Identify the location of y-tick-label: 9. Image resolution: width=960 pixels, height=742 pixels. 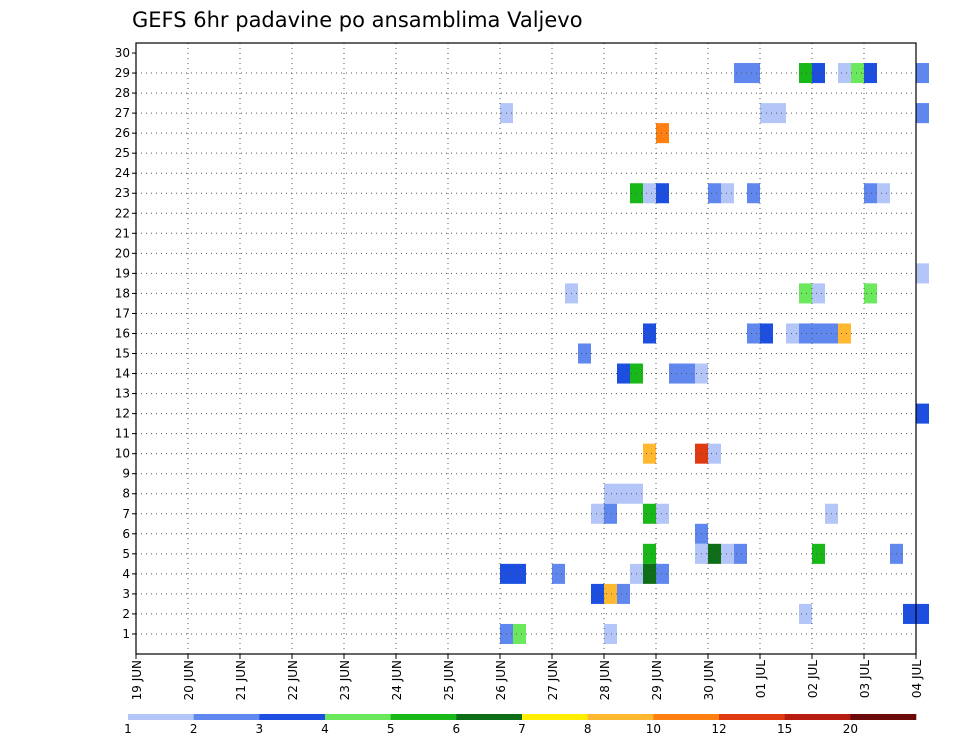
(126, 474).